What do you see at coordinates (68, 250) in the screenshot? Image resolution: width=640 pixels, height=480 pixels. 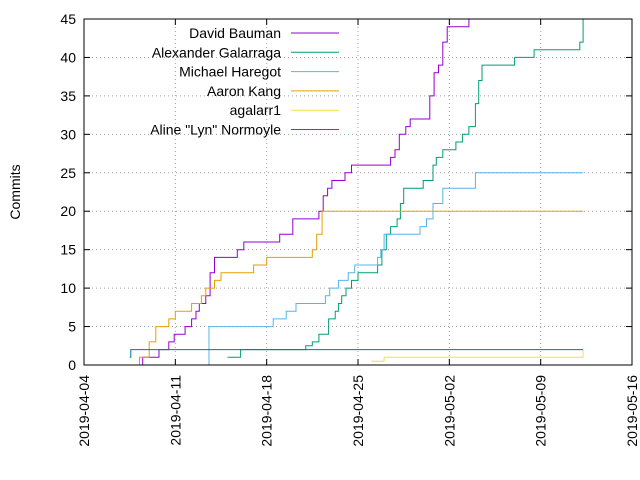 I see `y-tick-label: 15` at bounding box center [68, 250].